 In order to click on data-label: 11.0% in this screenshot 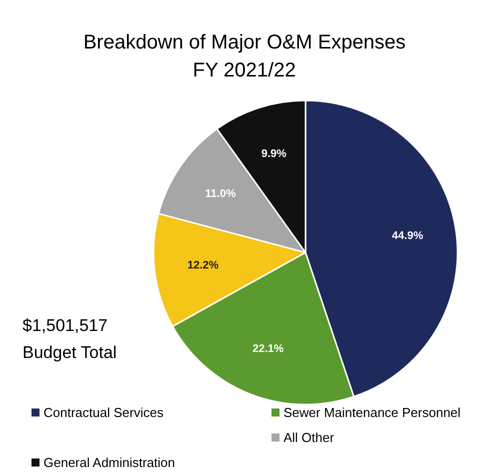, I will do `click(220, 194)`.